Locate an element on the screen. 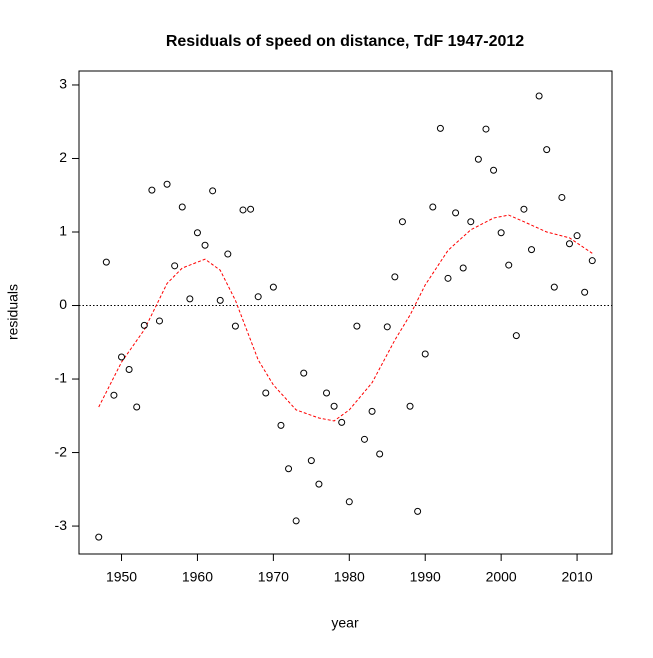 The image size is (653, 658). y-tick-label: 2 is located at coordinates (63, 157).